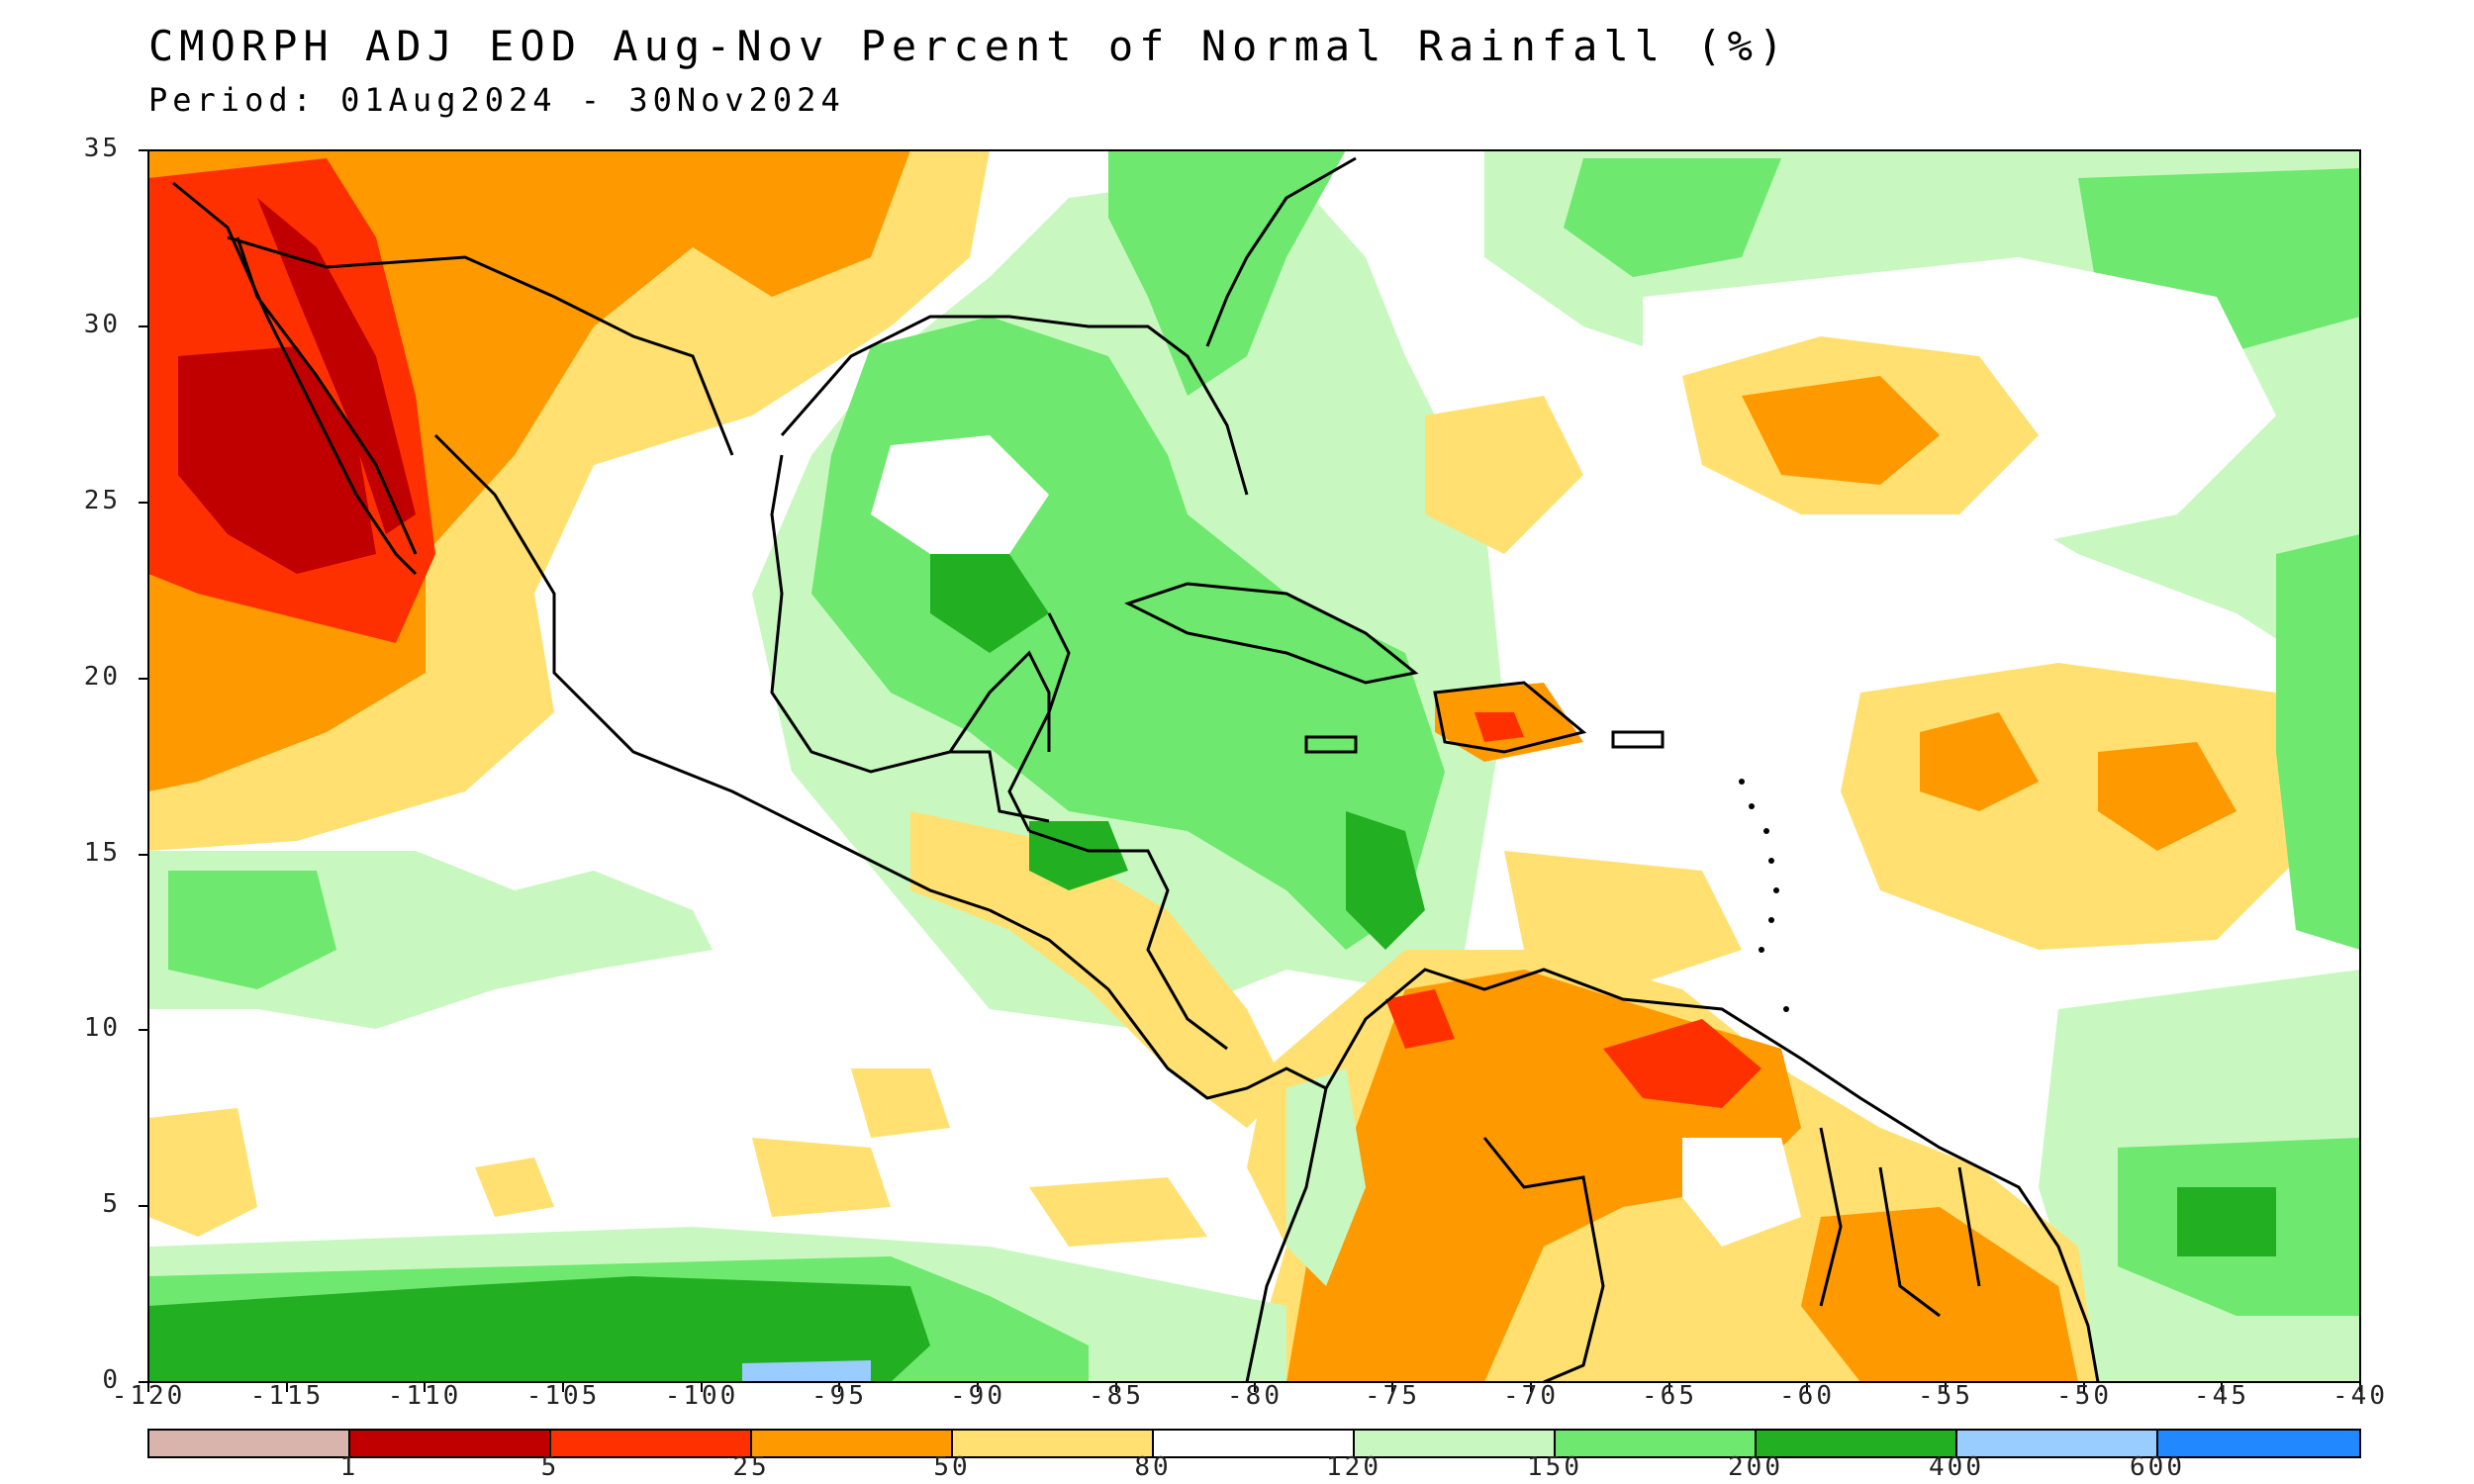 This screenshot has height=1484, width=2474. I want to click on coast-gulf-west, so click(911, 614).